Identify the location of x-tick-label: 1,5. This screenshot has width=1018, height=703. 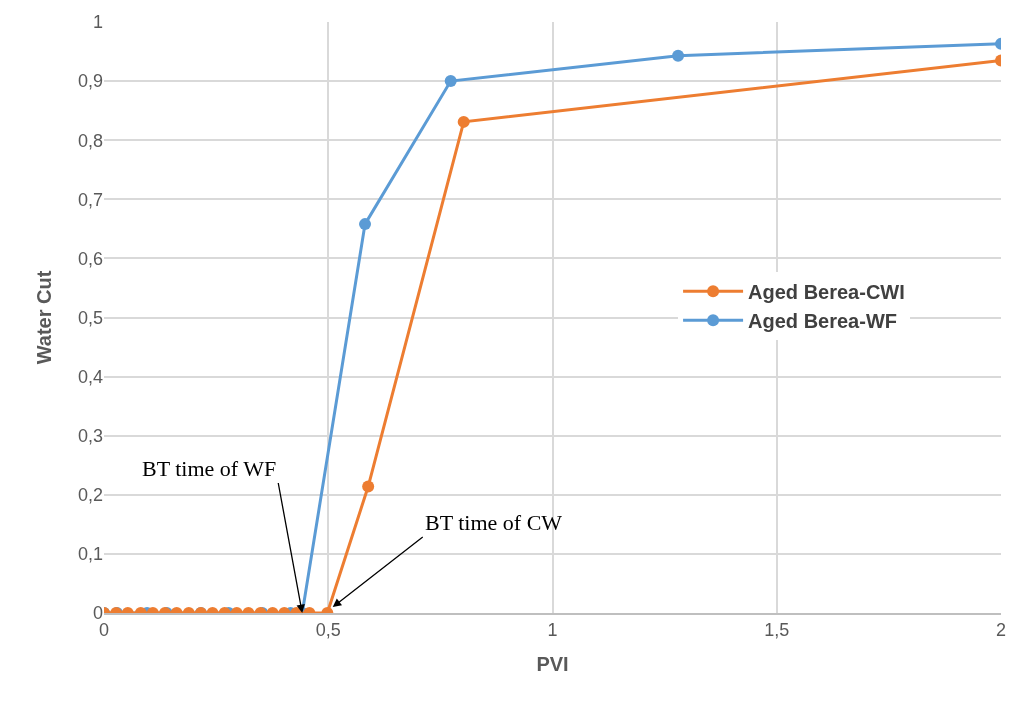
(777, 630).